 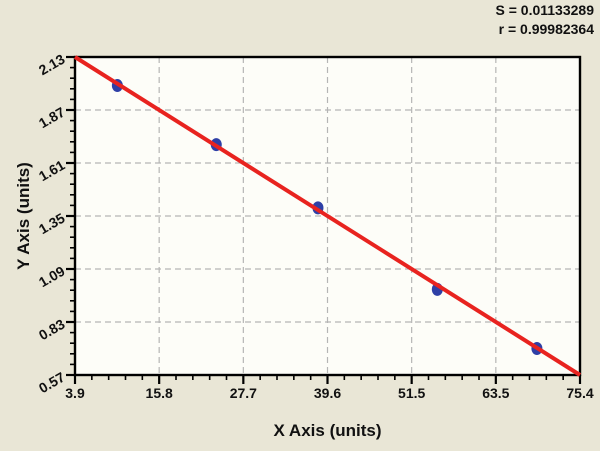 I want to click on x-tick-label: 63.5, so click(x=495, y=393).